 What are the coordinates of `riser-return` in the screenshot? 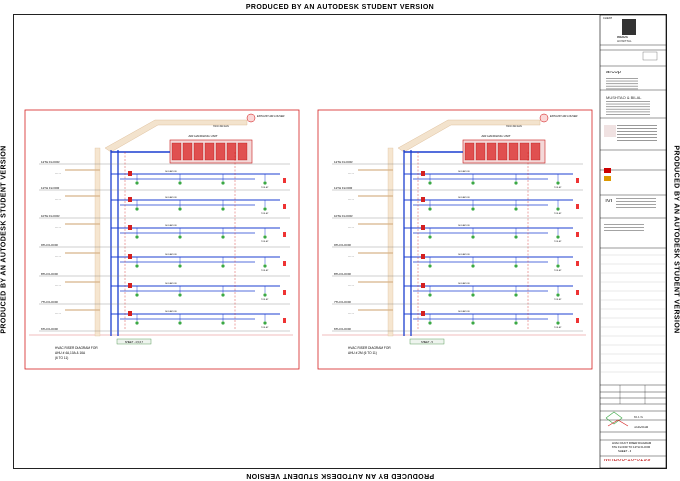 It's located at (390, 242).